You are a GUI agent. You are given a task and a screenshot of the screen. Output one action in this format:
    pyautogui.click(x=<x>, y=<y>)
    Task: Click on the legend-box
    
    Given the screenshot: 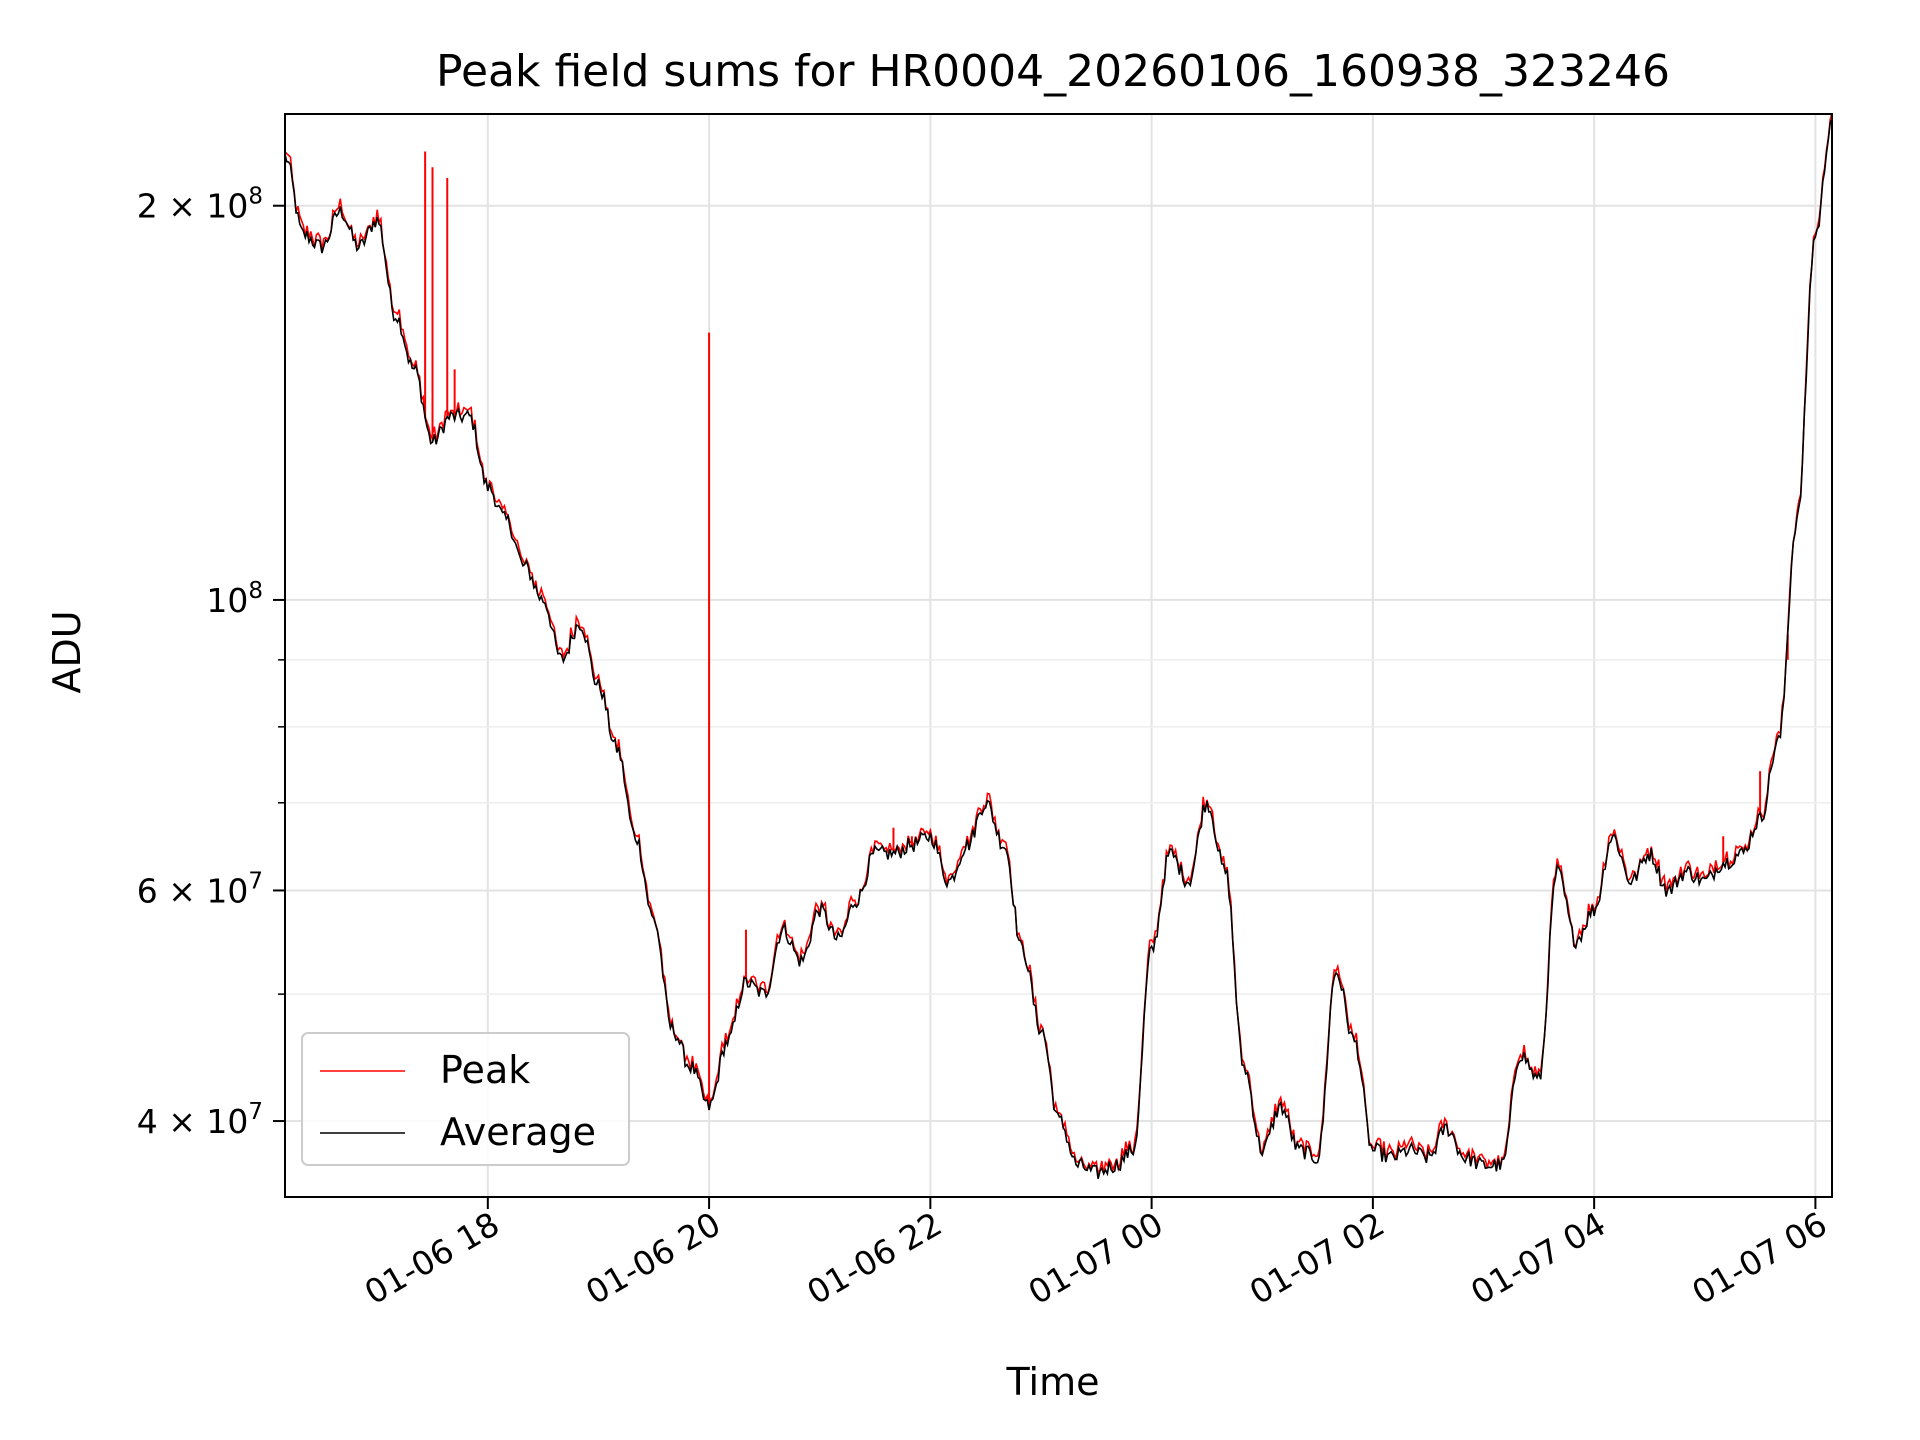 What is the action you would take?
    pyautogui.click(x=465, y=1099)
    